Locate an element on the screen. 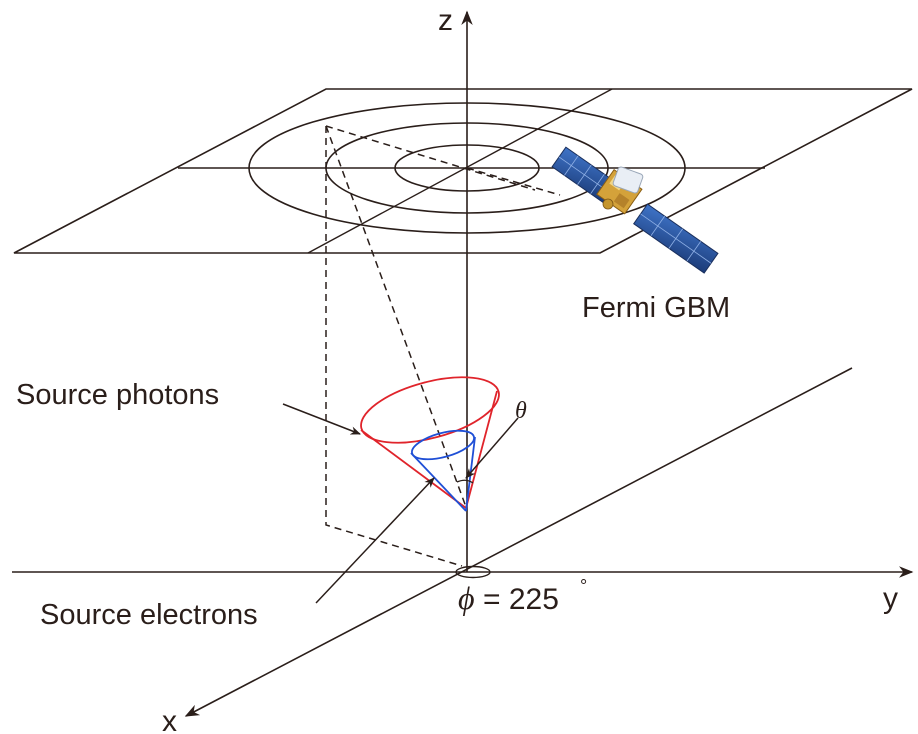  phi-value: = 225 is located at coordinates (521, 599).